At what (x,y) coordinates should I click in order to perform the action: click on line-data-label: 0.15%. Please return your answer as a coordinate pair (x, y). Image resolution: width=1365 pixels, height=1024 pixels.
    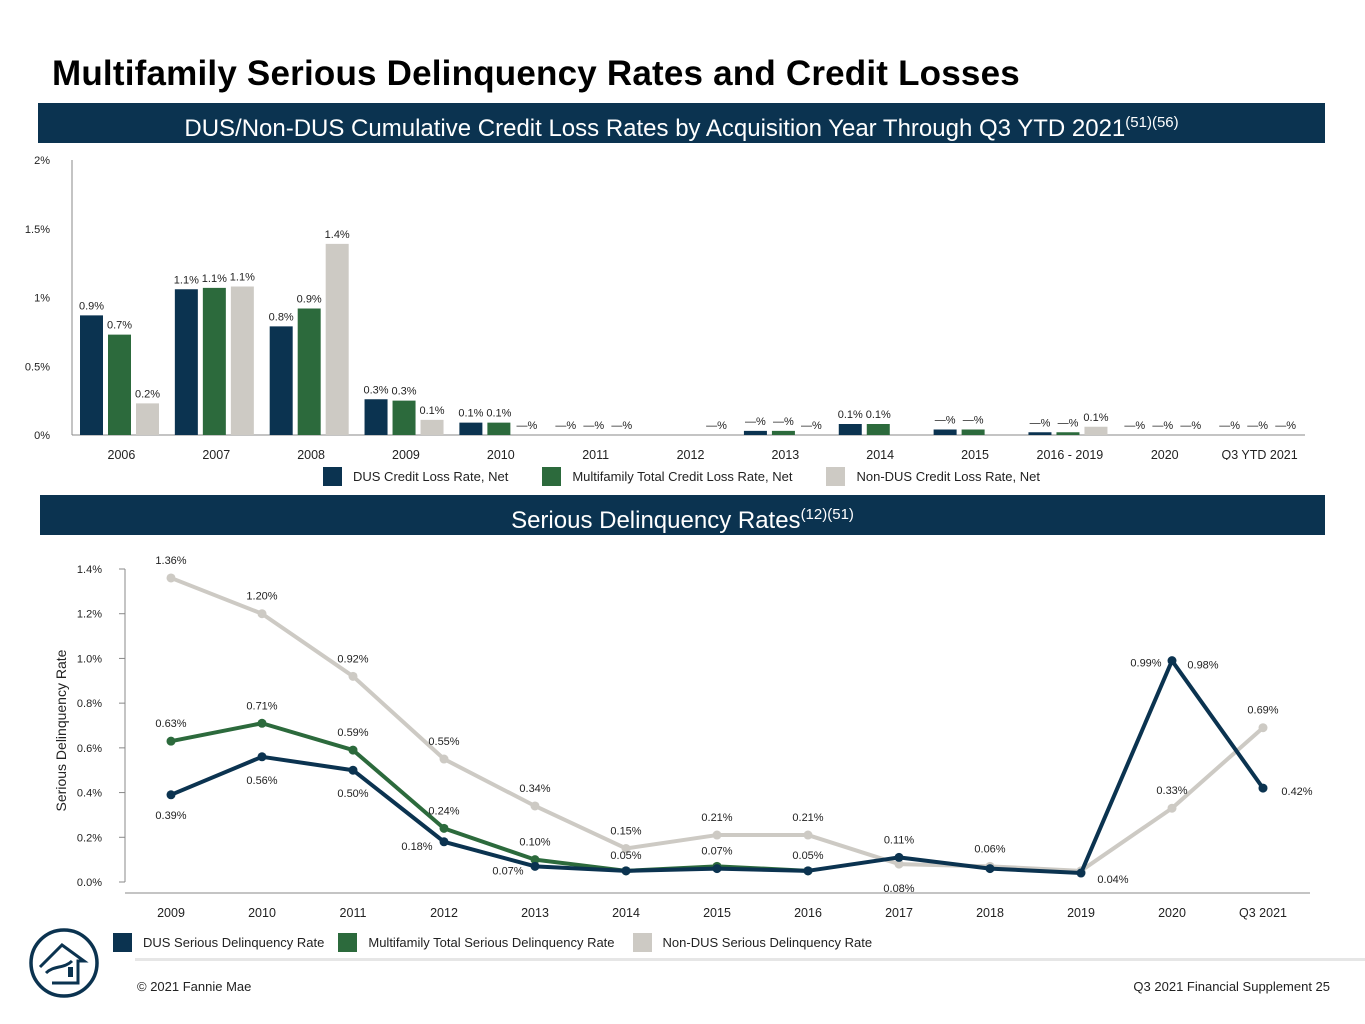
    Looking at the image, I should click on (625, 831).